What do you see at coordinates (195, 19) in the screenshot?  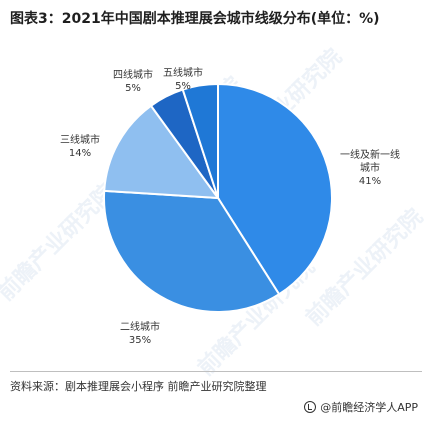 I see `chart-title: 图表3：2021年中国剧本推理展会城市线级分布(单位：%)` at bounding box center [195, 19].